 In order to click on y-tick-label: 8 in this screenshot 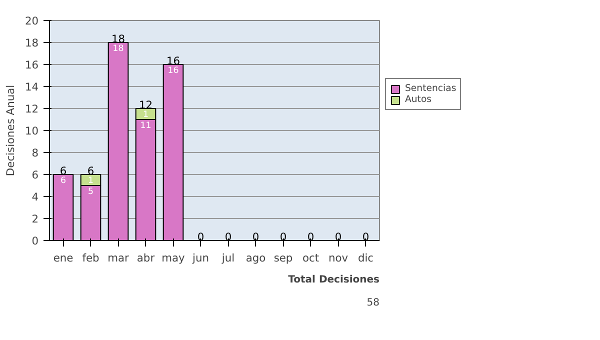, I will do `click(35, 153)`.